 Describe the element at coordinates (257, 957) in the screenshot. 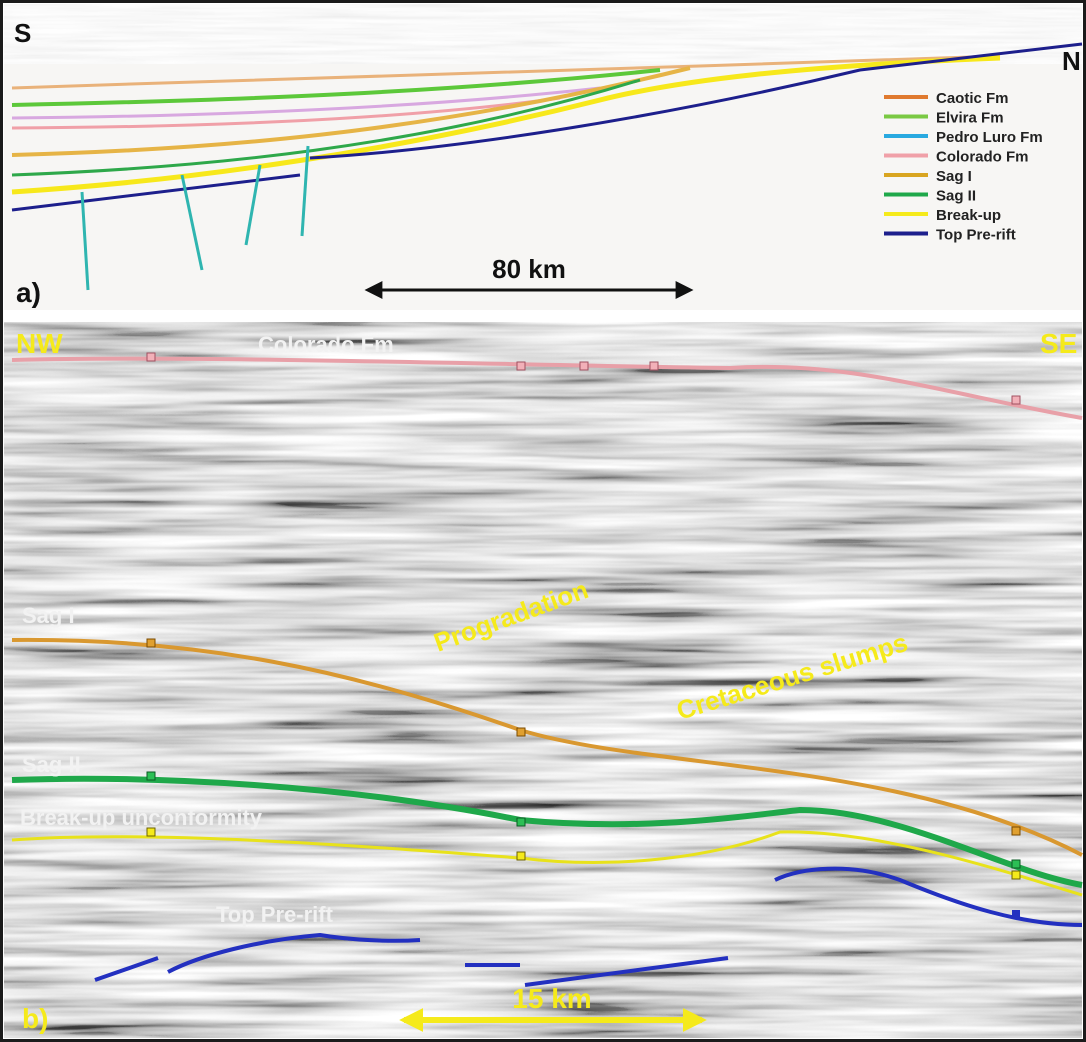

I see `top-pre-rift-horizon-b-west` at that location.